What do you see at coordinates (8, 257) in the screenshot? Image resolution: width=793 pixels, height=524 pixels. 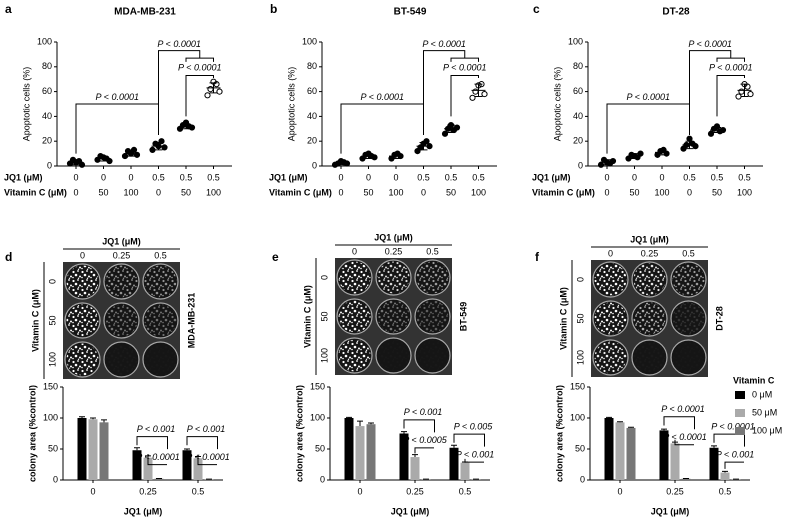 I see `panel-letter: d` at bounding box center [8, 257].